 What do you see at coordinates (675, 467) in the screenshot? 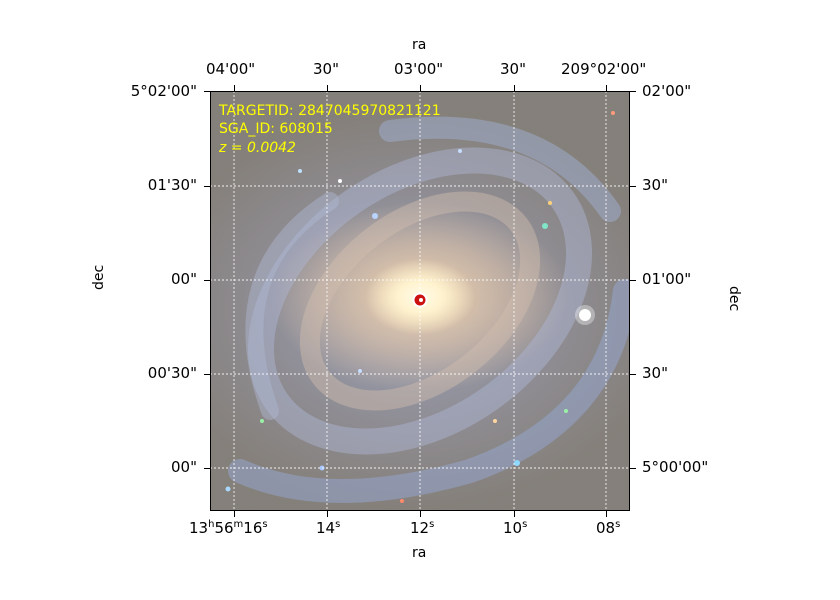
I see `right-tick-label: 5°00'00"` at bounding box center [675, 467].